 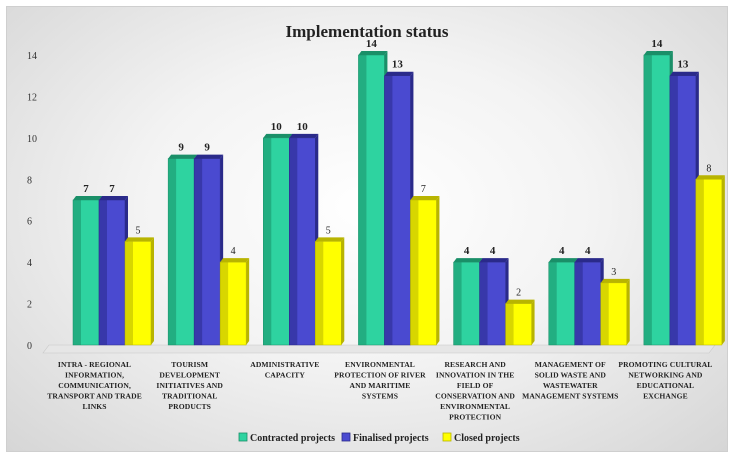 What do you see at coordinates (708, 168) in the screenshot?
I see `data-label: 8` at bounding box center [708, 168].